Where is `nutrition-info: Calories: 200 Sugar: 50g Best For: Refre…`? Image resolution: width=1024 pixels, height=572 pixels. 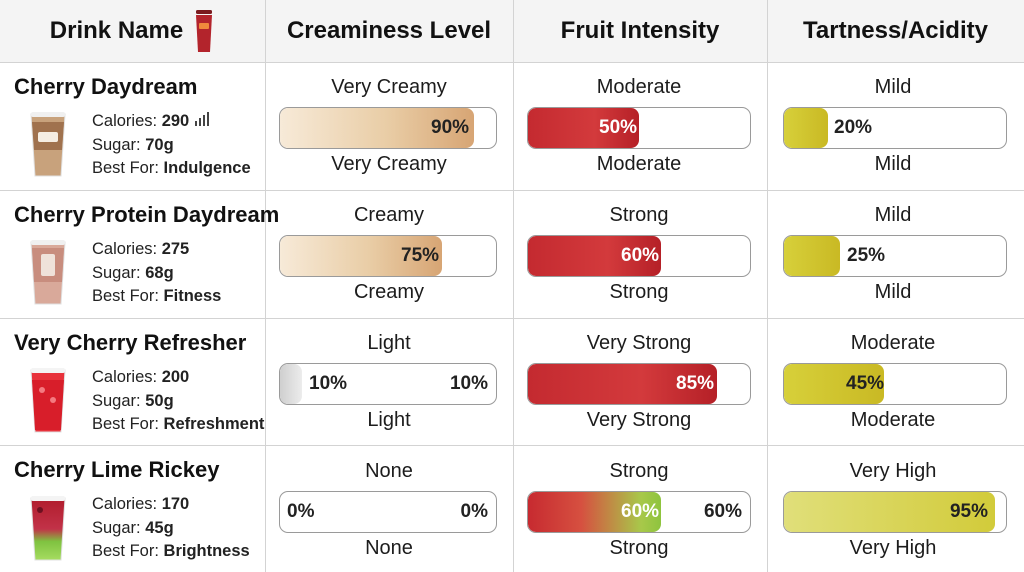
nutrition-info: Calories: 200 Sugar: 50g Best For: Refre… is located at coordinates (178, 400).